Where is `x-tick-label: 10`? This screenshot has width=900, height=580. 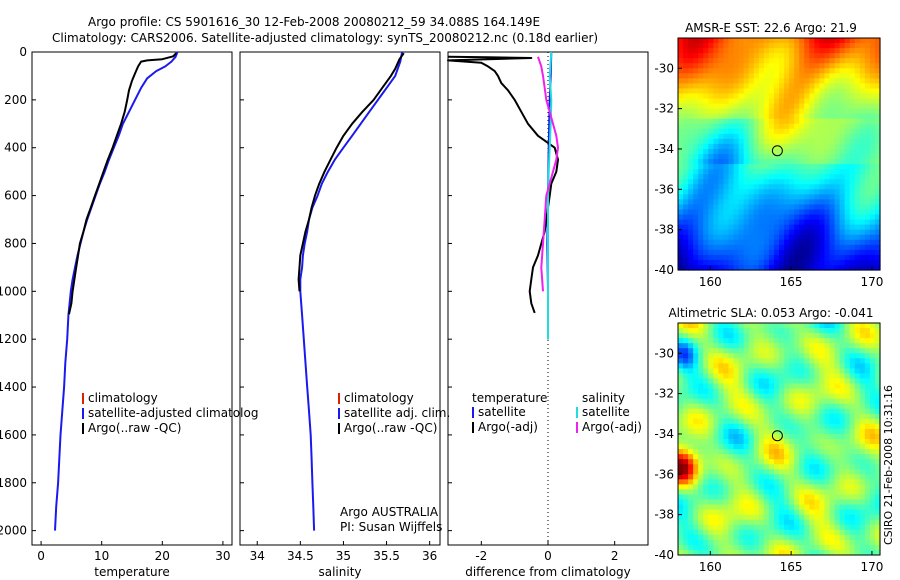 x-tick-label: 10 is located at coordinates (101, 556).